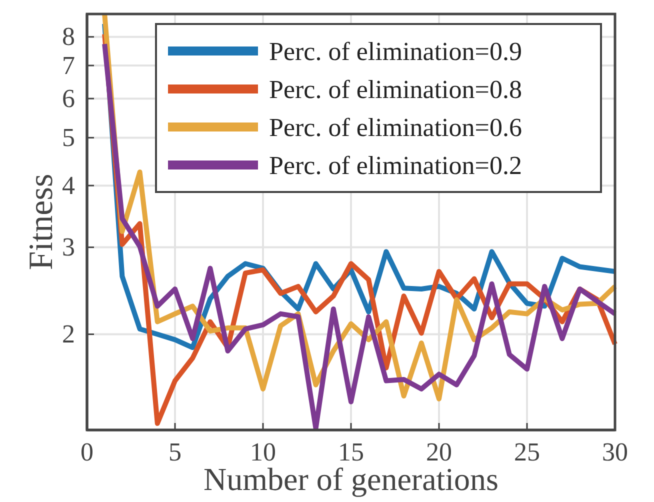 Image resolution: width=654 pixels, height=502 pixels. Describe the element at coordinates (87, 451) in the screenshot. I see `x-tick-label: 0` at that location.